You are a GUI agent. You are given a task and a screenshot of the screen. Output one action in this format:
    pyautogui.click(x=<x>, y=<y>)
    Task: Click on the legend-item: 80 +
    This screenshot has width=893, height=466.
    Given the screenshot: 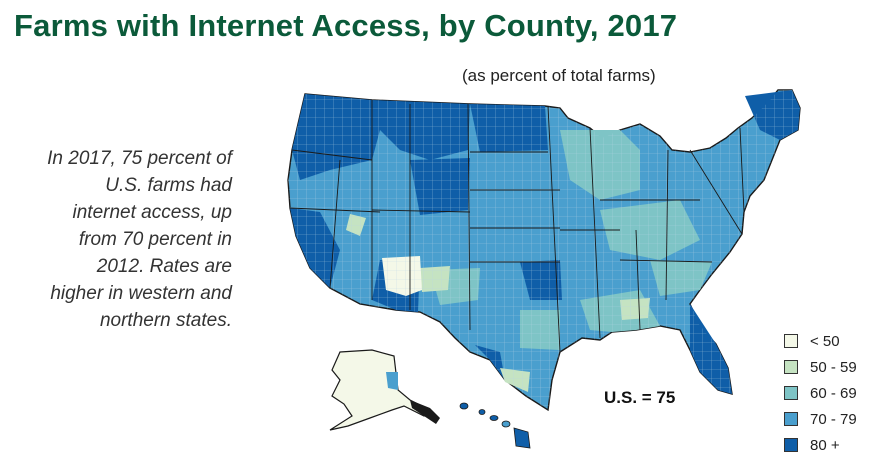 What is the action you would take?
    pyautogui.click(x=834, y=445)
    